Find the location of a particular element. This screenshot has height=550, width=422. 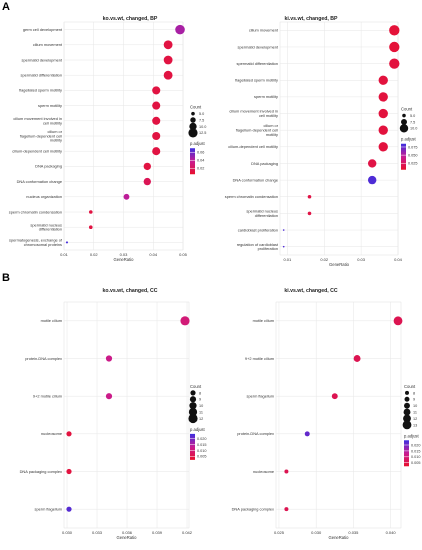

y-tick-label: cardioblast proliferation is located at coordinates (258, 229).